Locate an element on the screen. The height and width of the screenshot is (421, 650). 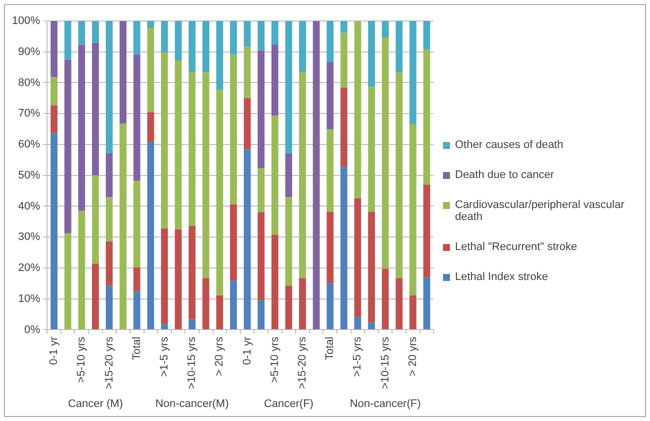
y-tick-label: 90% is located at coordinates (29, 52).